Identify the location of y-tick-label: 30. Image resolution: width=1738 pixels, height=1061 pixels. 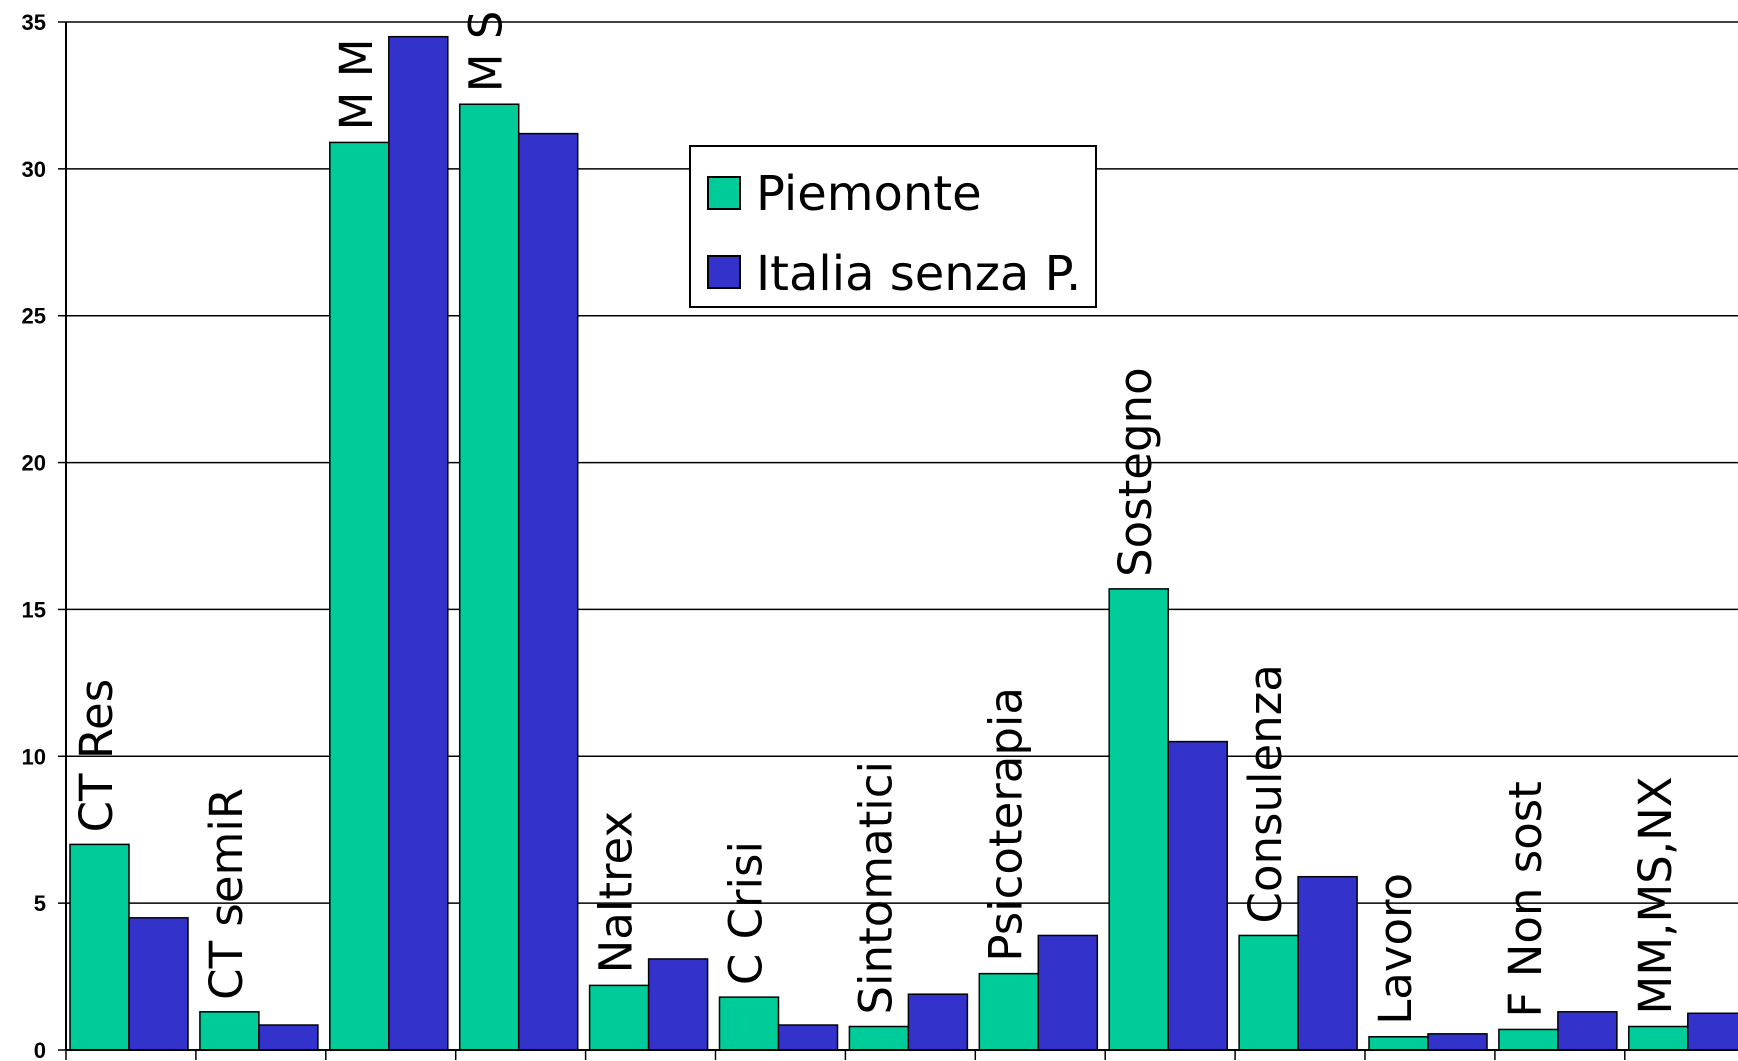
(34, 169).